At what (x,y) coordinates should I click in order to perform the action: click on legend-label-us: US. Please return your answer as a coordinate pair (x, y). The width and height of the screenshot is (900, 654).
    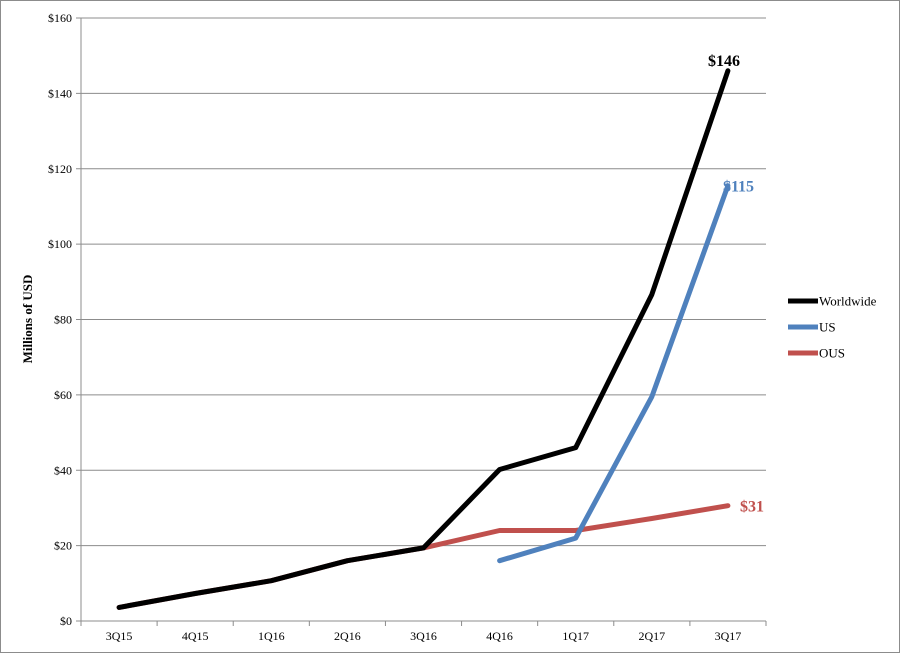
    Looking at the image, I should click on (827, 327).